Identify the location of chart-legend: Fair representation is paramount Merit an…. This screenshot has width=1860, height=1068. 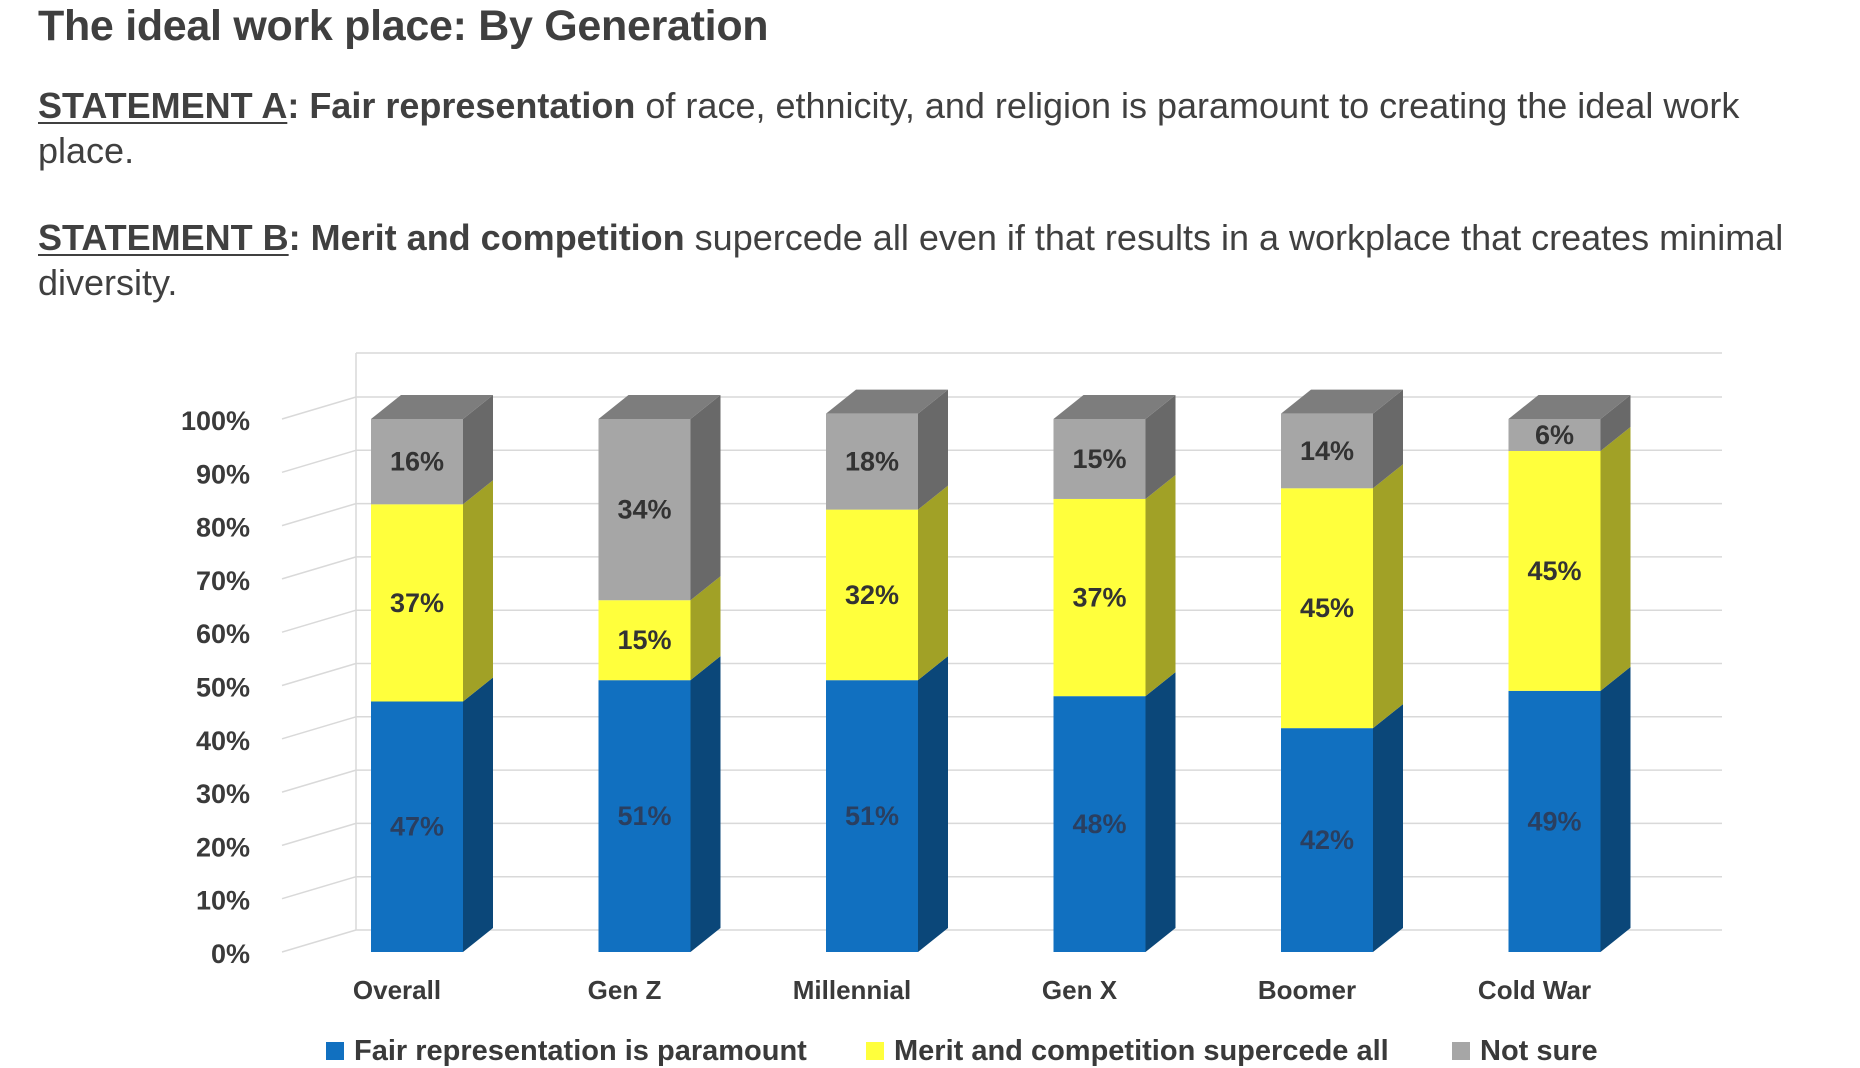
(962, 1051).